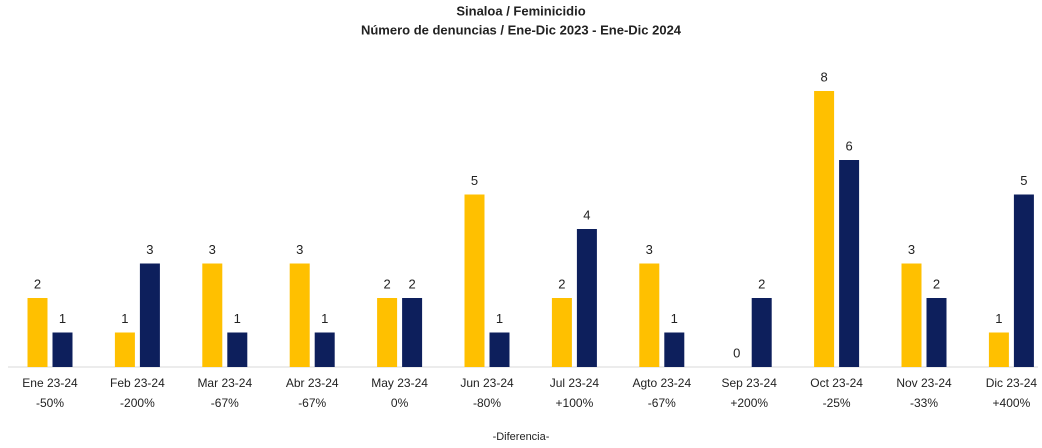 This screenshot has width=1042, height=448. I want to click on data-label: 0, so click(736, 352).